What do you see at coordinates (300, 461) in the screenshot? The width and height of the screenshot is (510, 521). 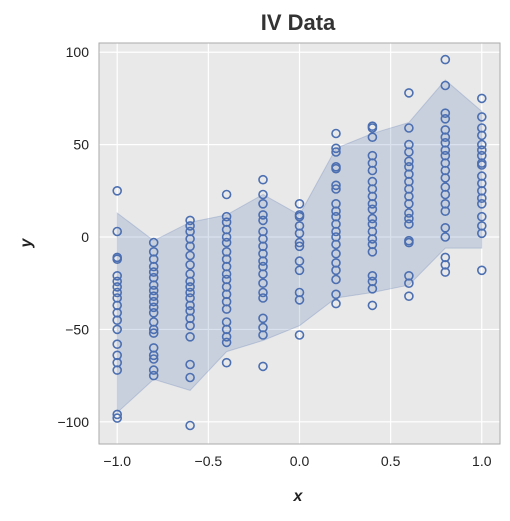 I see `x-tick-label: 0.0` at bounding box center [300, 461].